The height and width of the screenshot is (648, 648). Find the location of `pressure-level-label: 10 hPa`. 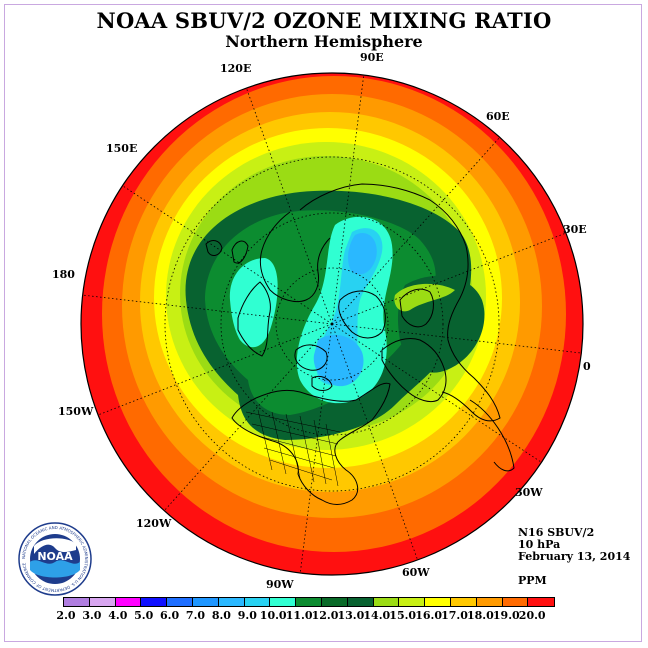

pressure-level-label: 10 hPa is located at coordinates (539, 544).